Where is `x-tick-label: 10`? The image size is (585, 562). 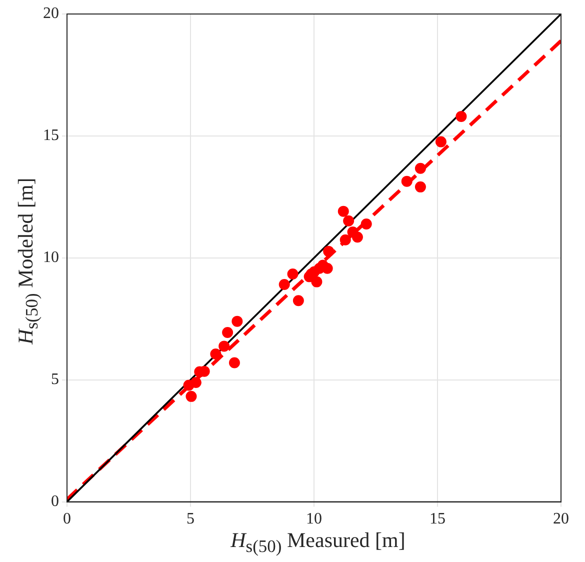
x-tick-label: 10 is located at coordinates (314, 519).